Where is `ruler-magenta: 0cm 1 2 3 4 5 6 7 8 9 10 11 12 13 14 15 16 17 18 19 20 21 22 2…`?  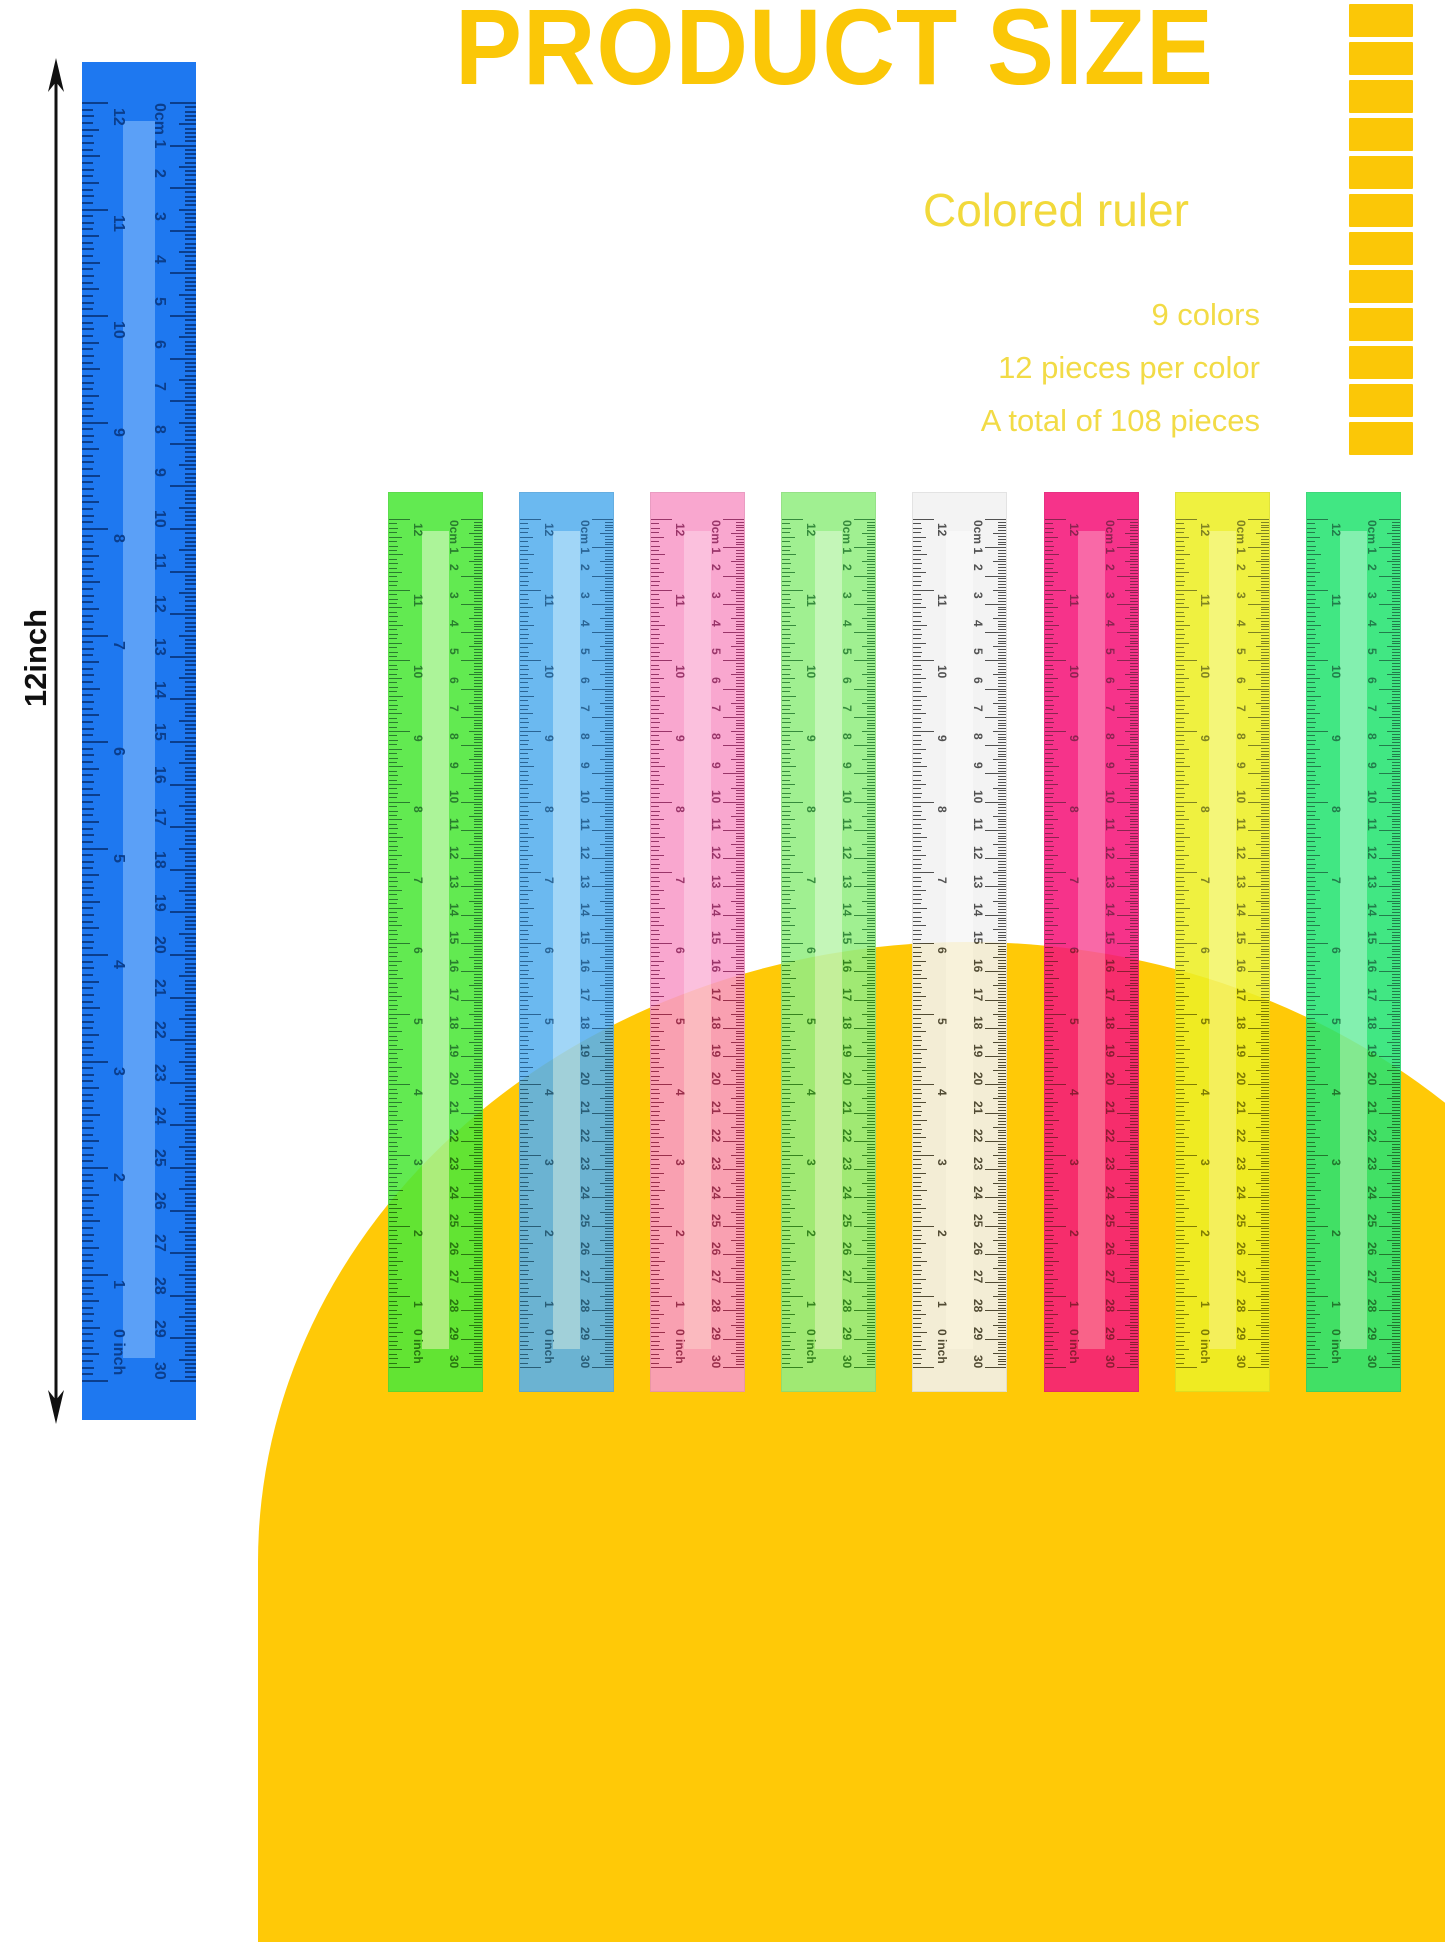 ruler-magenta: 0cm 1 2 3 4 5 6 7 8 9 10 11 12 13 14 15 16 17 18 19 20 21 22 2… is located at coordinates (1091, 942).